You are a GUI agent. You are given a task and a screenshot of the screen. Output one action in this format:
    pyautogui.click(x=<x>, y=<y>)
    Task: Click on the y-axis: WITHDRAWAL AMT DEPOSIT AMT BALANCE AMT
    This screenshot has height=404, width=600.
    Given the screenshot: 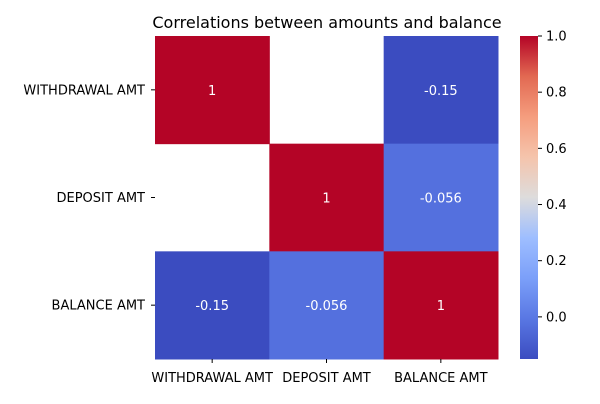 What is the action you would take?
    pyautogui.click(x=89, y=198)
    